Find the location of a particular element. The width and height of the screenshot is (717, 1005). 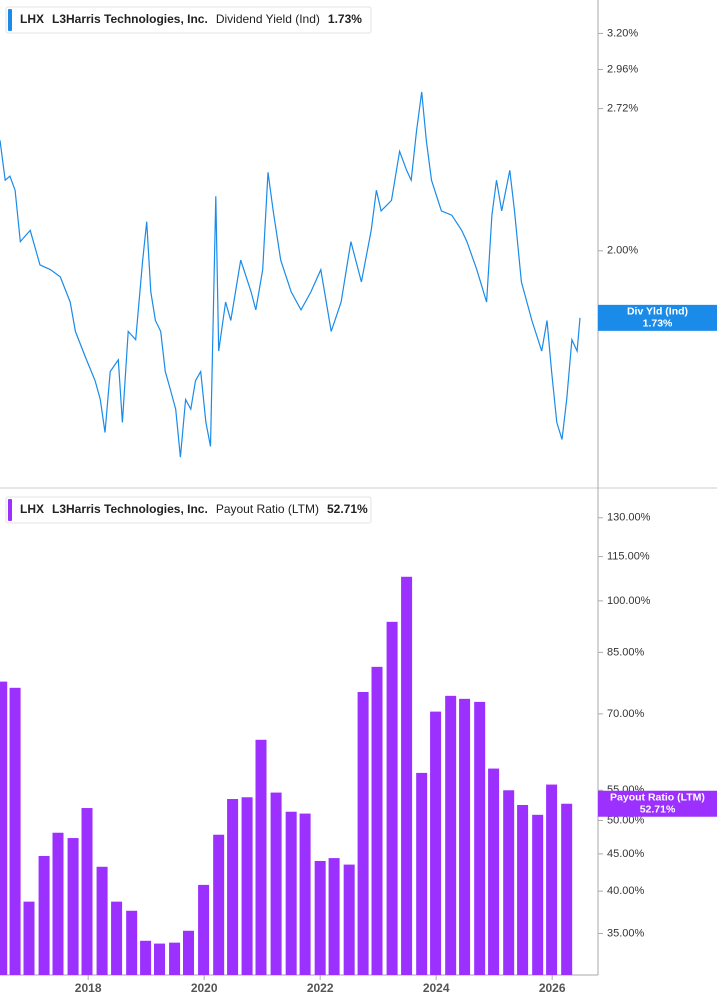

badge-name: Payout Ratio (LTM) is located at coordinates (657, 798).